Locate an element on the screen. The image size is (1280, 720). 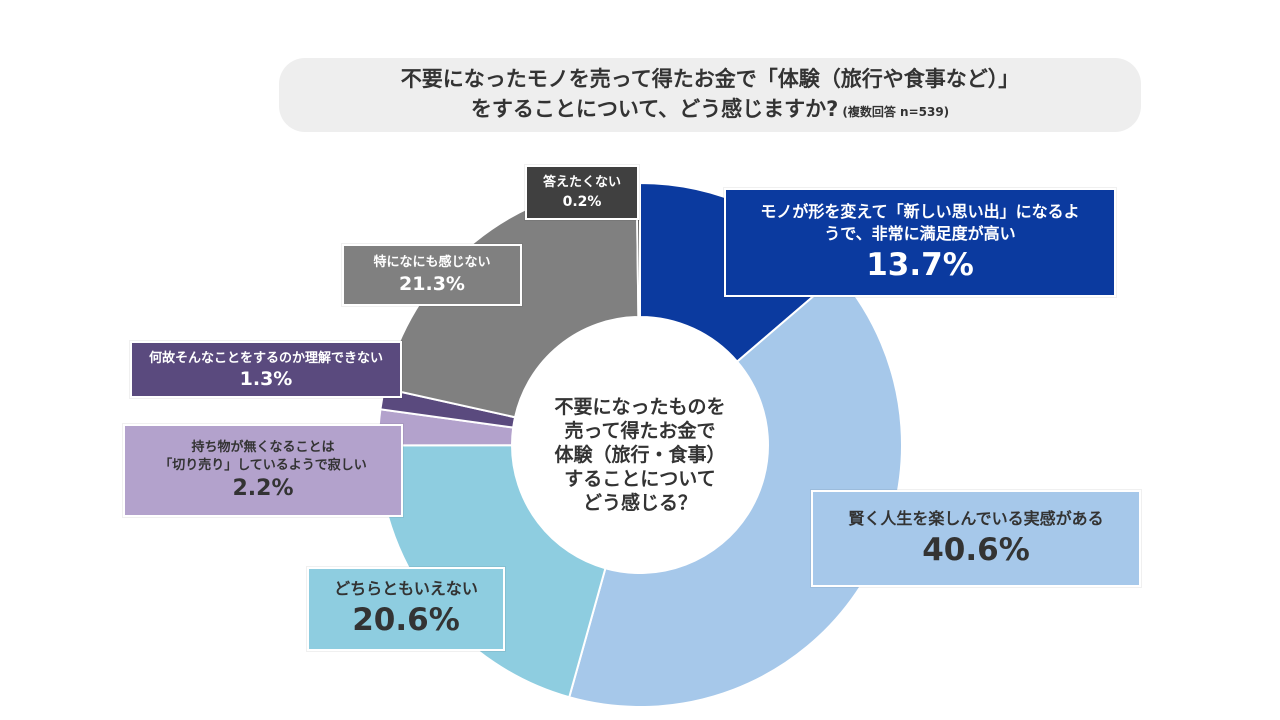
chart-title-line-2-text: をすることについて、どう感じますか? is located at coordinates (654, 108).